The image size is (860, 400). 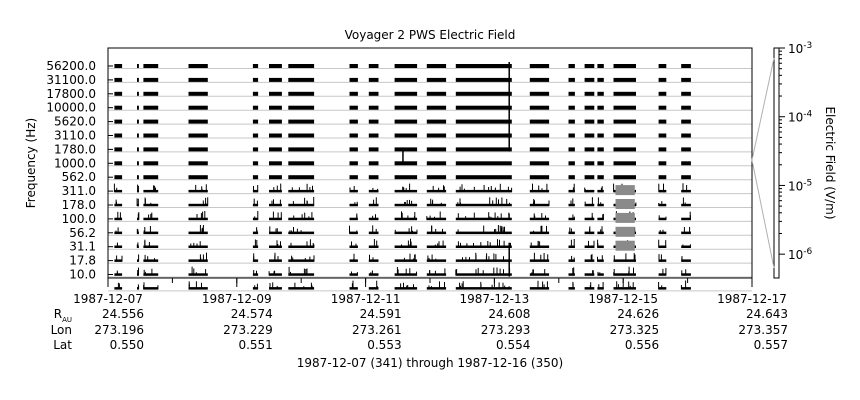 I want to click on x-tick-label: 1987-12-15, so click(x=623, y=299).